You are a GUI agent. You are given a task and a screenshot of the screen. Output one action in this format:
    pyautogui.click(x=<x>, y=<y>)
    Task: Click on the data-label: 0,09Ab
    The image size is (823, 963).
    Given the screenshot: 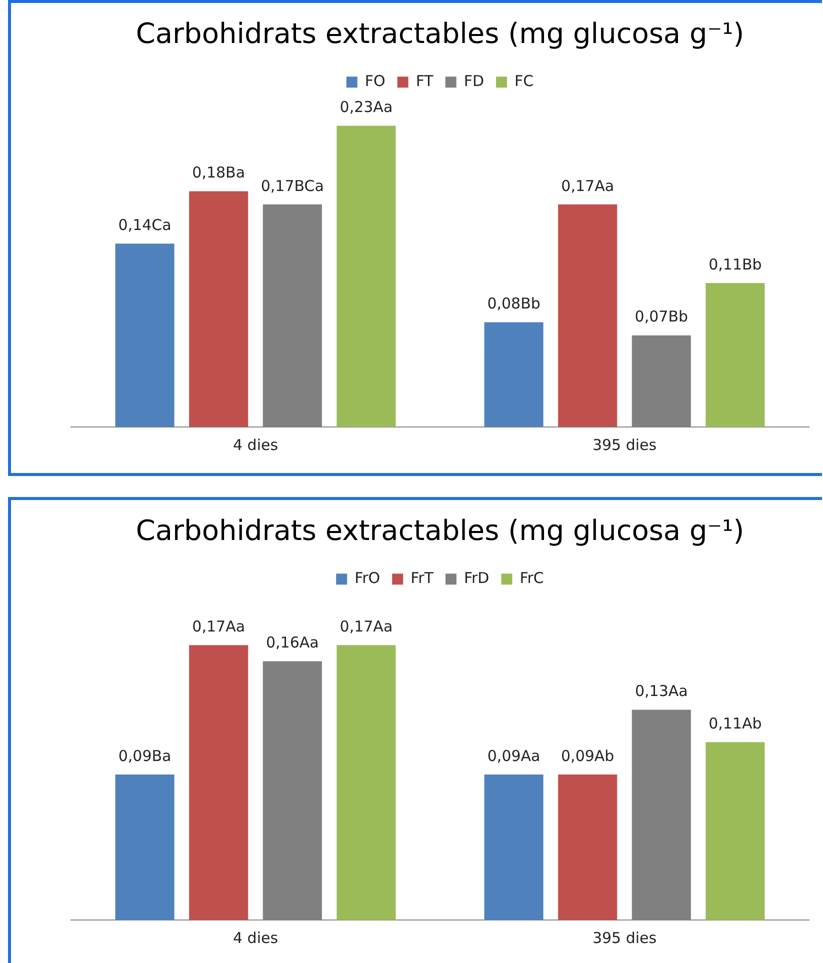 What is the action you would take?
    pyautogui.click(x=587, y=755)
    